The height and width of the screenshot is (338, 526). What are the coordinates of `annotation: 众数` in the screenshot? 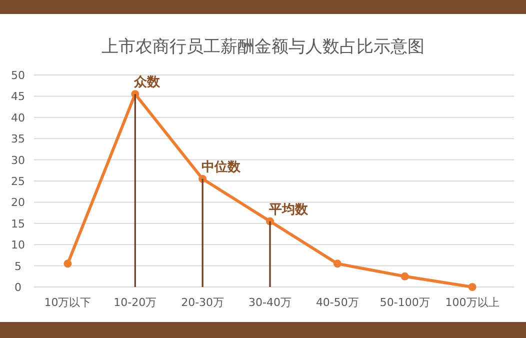 It's located at (147, 82).